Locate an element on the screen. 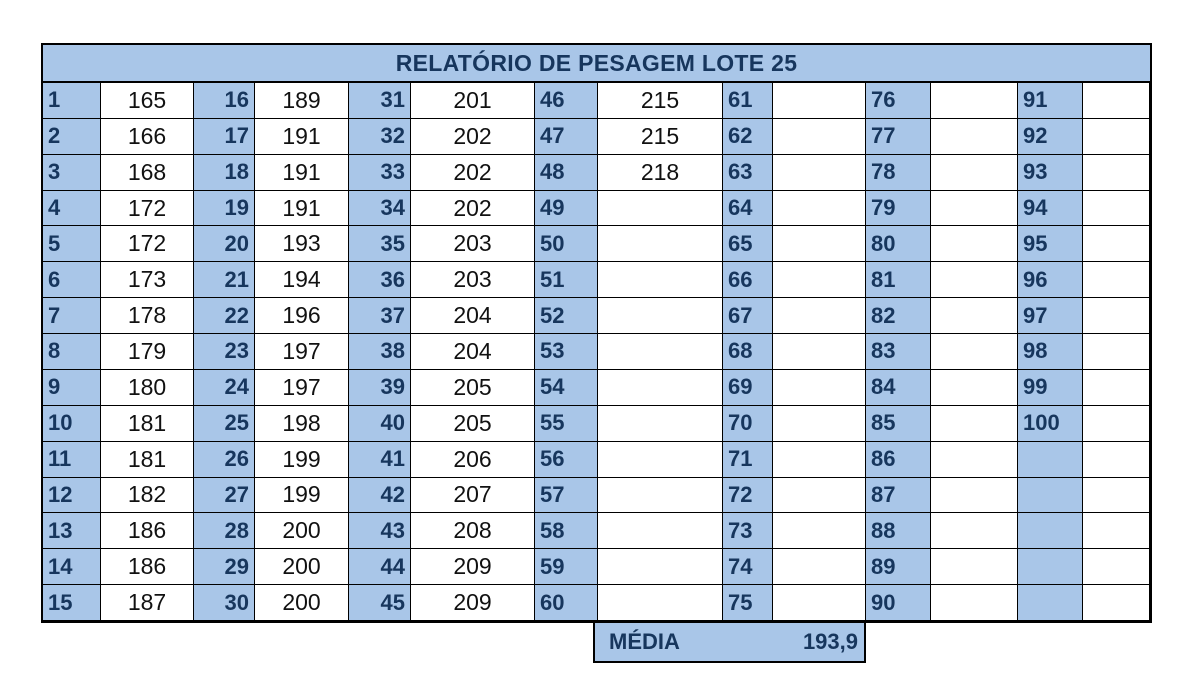 Image resolution: width=1200 pixels, height=700 pixels. weight-cell: 202 is located at coordinates (473, 136).